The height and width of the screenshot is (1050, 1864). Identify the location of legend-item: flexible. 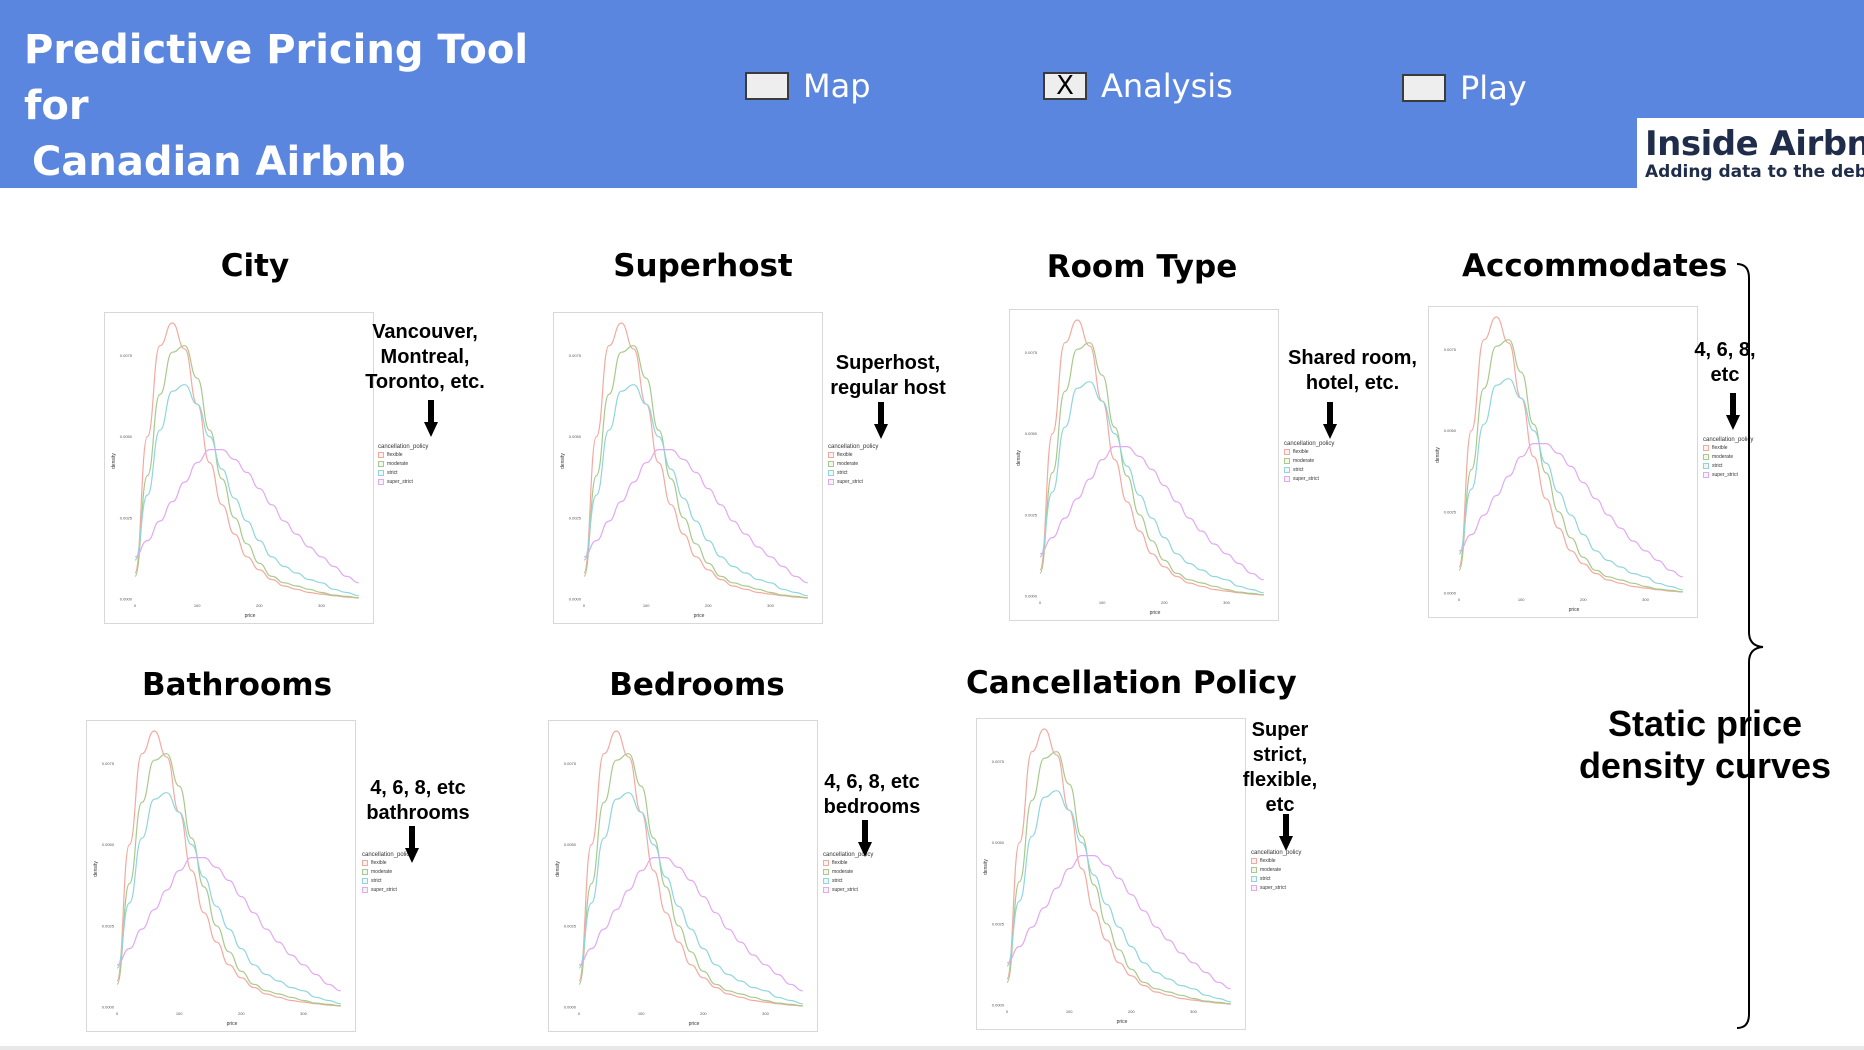
(1309, 451).